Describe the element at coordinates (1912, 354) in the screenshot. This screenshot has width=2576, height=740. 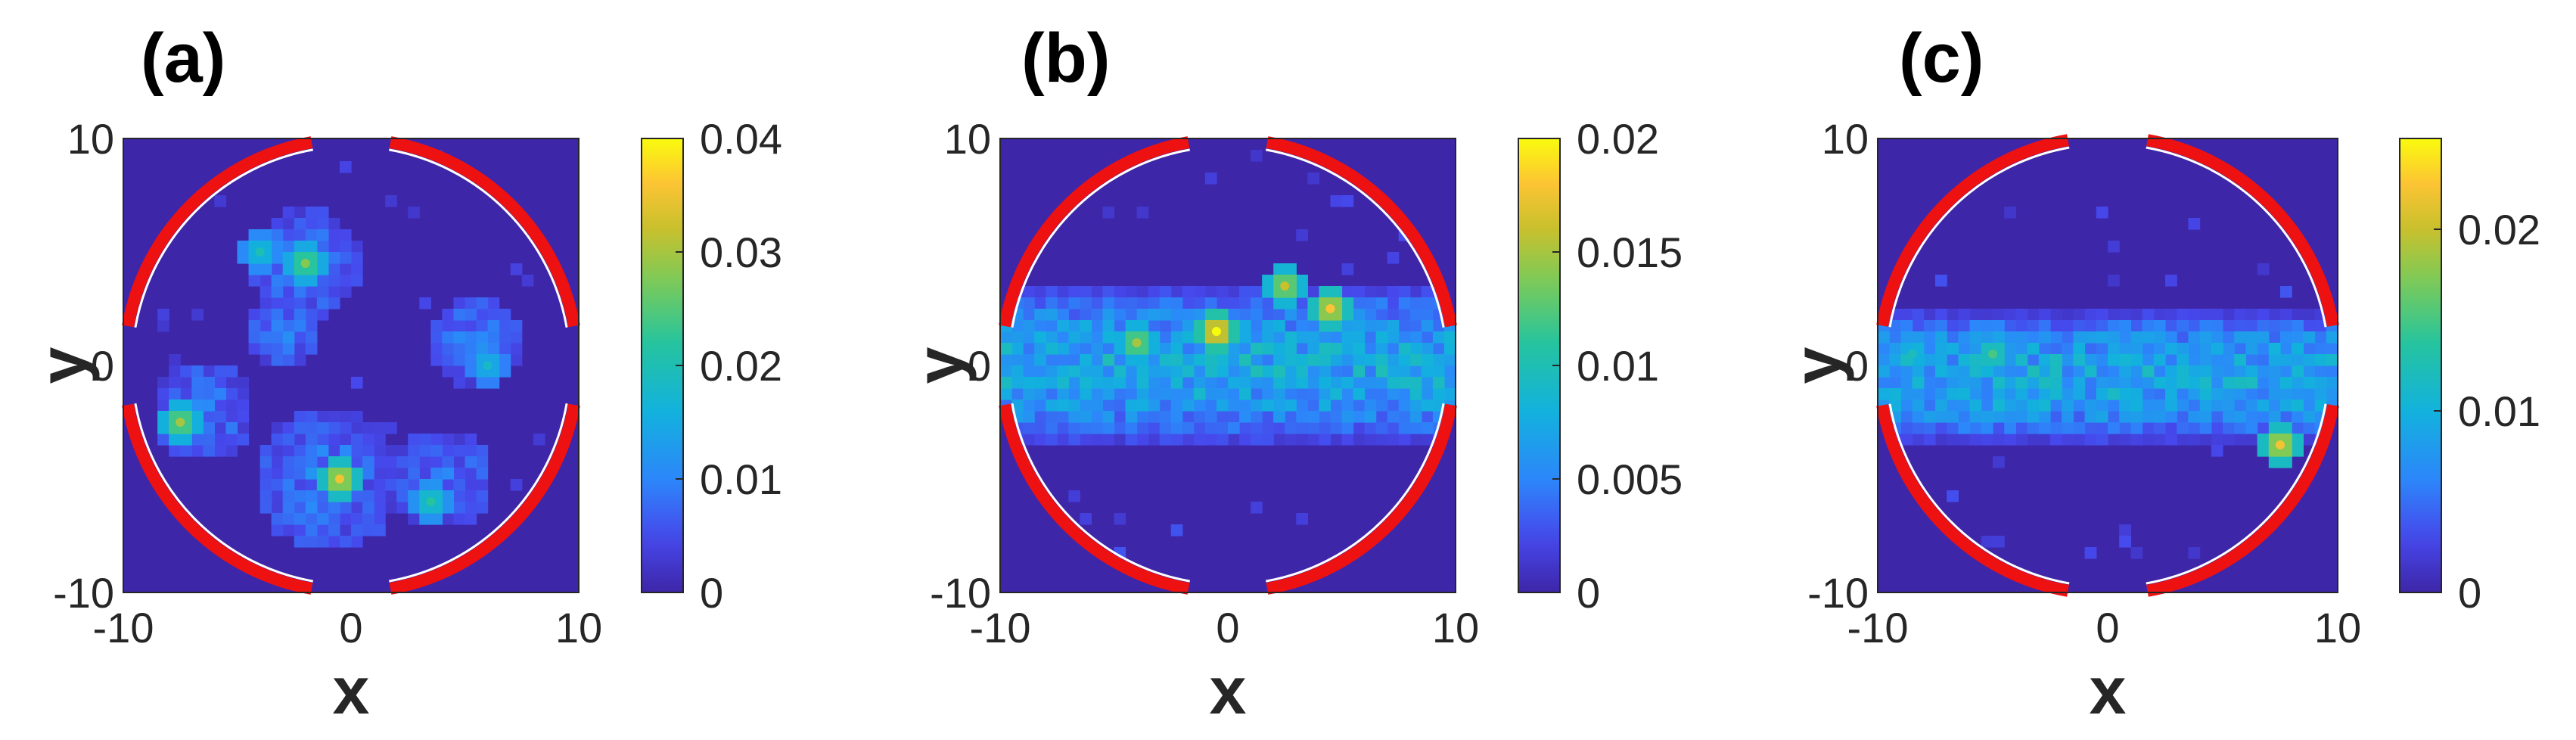
I see `hotspot` at that location.